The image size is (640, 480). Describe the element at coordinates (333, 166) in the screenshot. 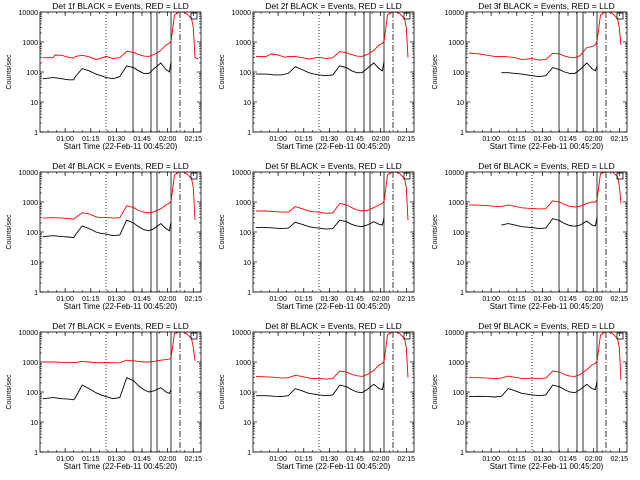

I see `panel-title: Det 5f BLACK = Events, RED = LLD` at that location.